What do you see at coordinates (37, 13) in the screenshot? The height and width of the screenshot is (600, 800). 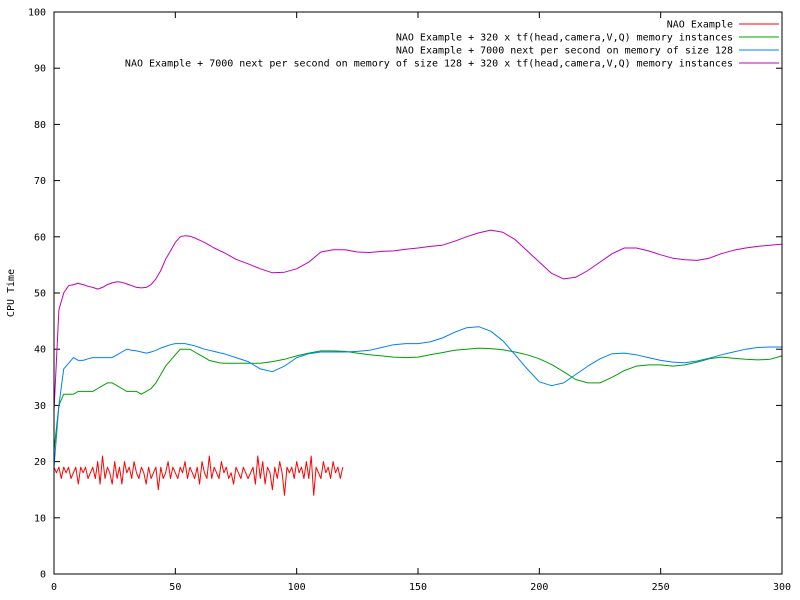 I see `y-tick-label-10: 100` at bounding box center [37, 13].